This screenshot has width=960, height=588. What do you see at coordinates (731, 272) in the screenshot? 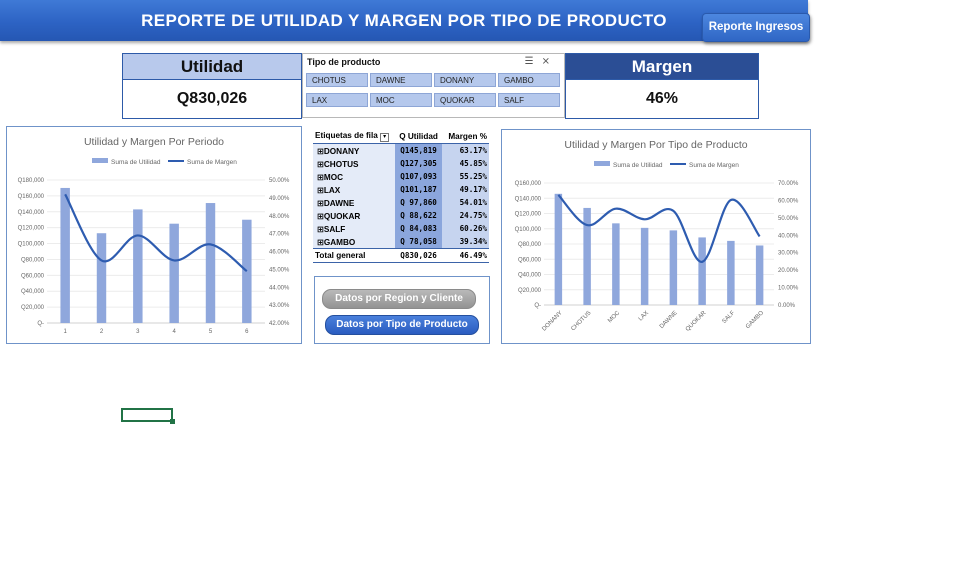
I see `bar-salf` at bounding box center [731, 272].